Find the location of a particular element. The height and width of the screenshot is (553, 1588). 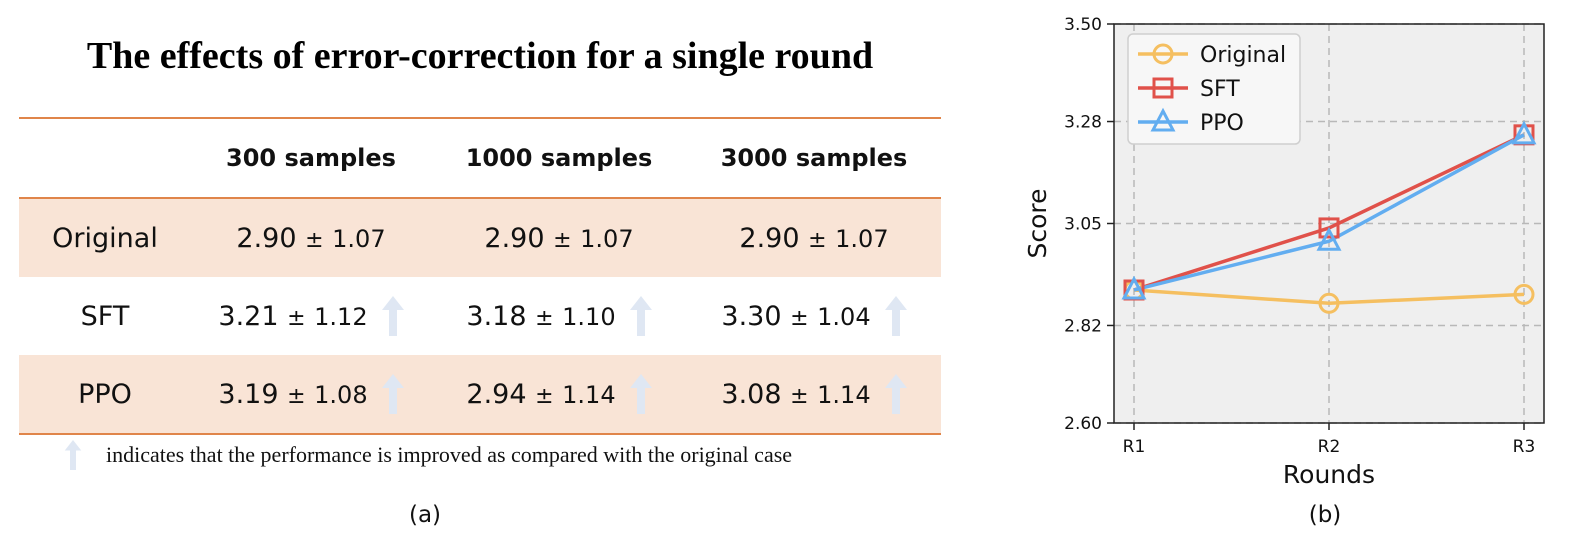

cell-mean: 3.18 is located at coordinates (496, 316).